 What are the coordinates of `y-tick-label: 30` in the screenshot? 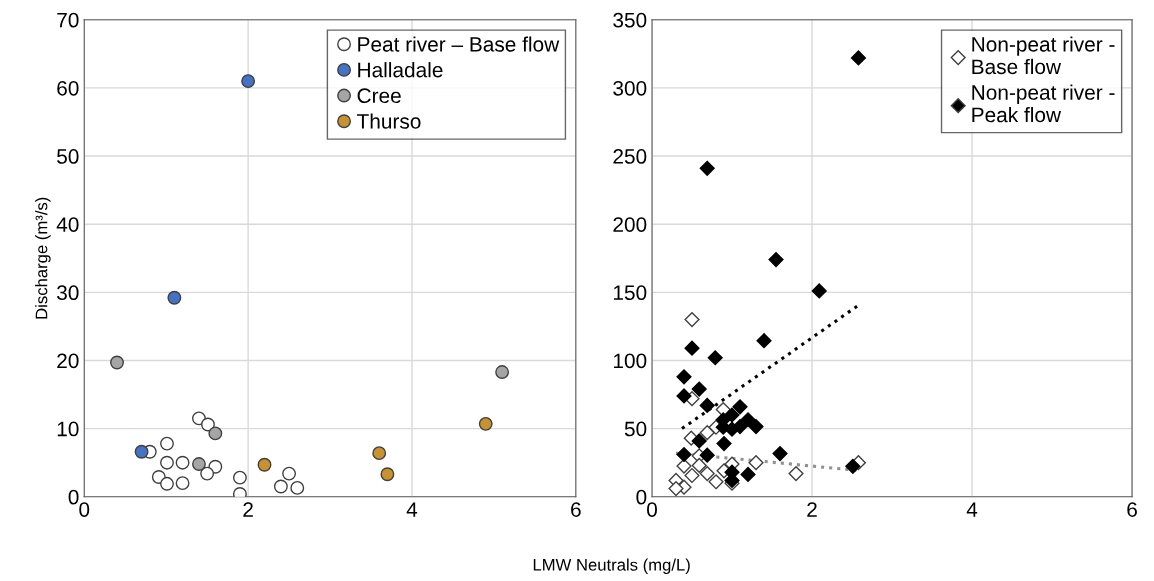 It's located at (68, 293).